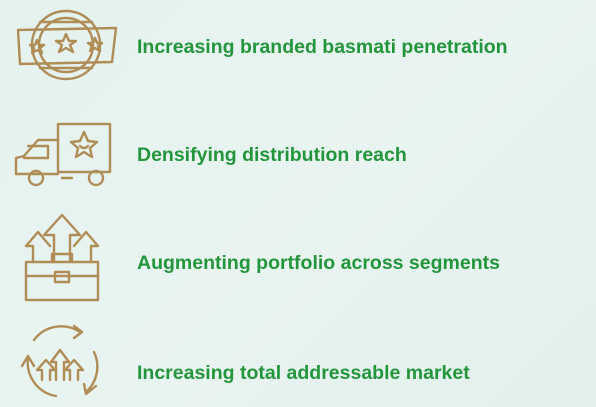 The width and height of the screenshot is (596, 407). Describe the element at coordinates (318, 263) in the screenshot. I see `item-label: Augmenting portfolio across segments` at that location.